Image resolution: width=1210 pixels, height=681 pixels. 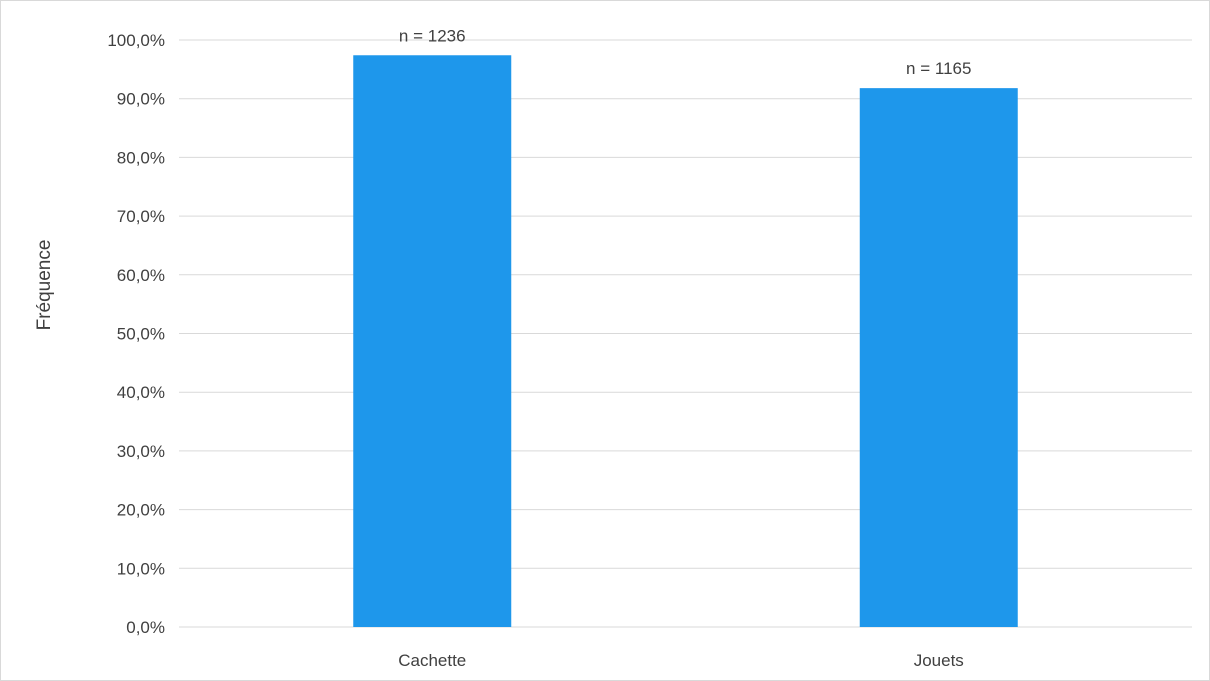 What do you see at coordinates (141, 392) in the screenshot?
I see `y-tick-label: 40,0%` at bounding box center [141, 392].